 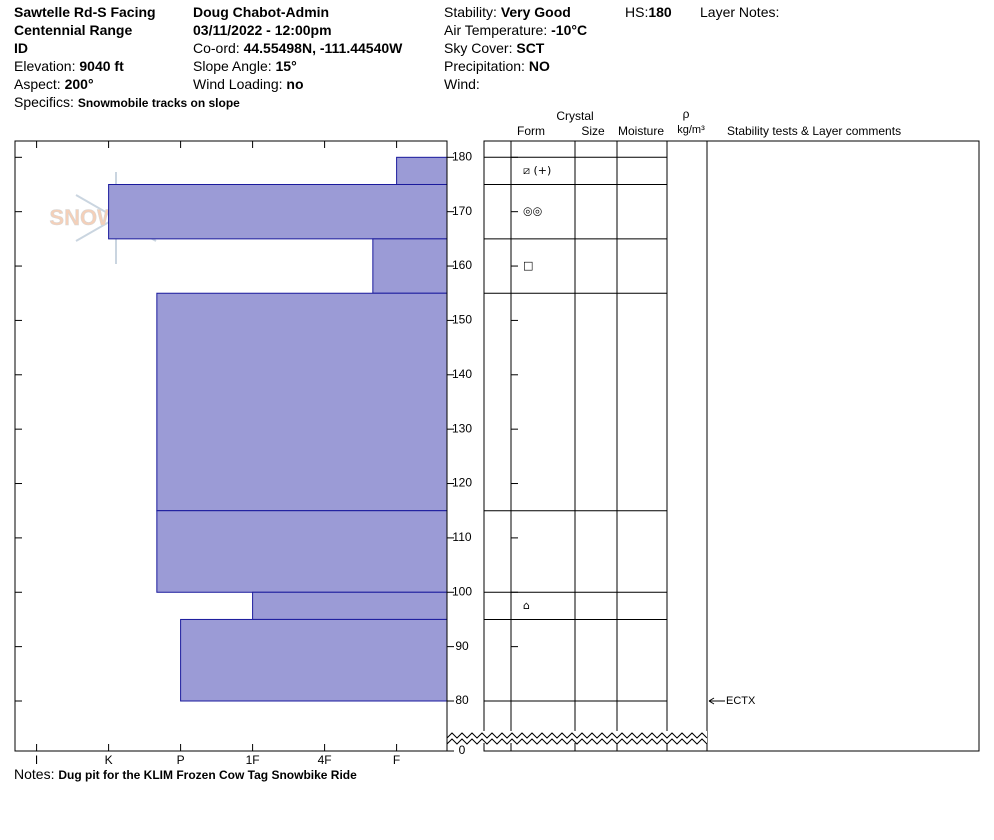 I want to click on column-header: Form, so click(x=531, y=131).